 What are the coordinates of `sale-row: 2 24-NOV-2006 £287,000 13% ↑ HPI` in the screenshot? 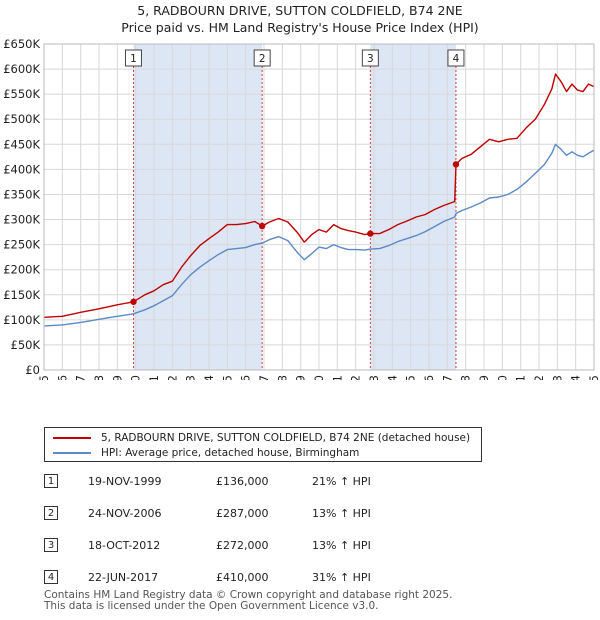 It's located at (244, 514).